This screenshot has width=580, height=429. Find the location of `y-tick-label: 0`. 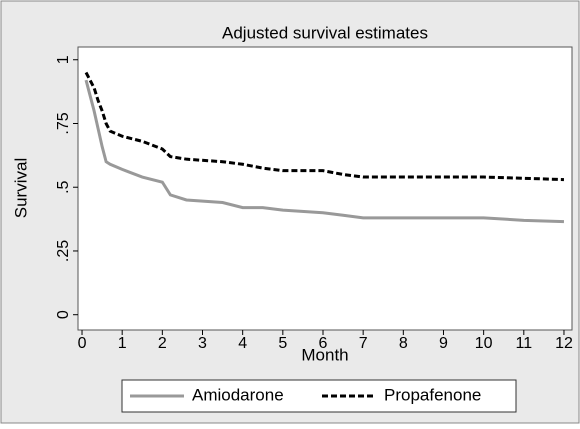

y-tick-label: 0 is located at coordinates (63, 314).